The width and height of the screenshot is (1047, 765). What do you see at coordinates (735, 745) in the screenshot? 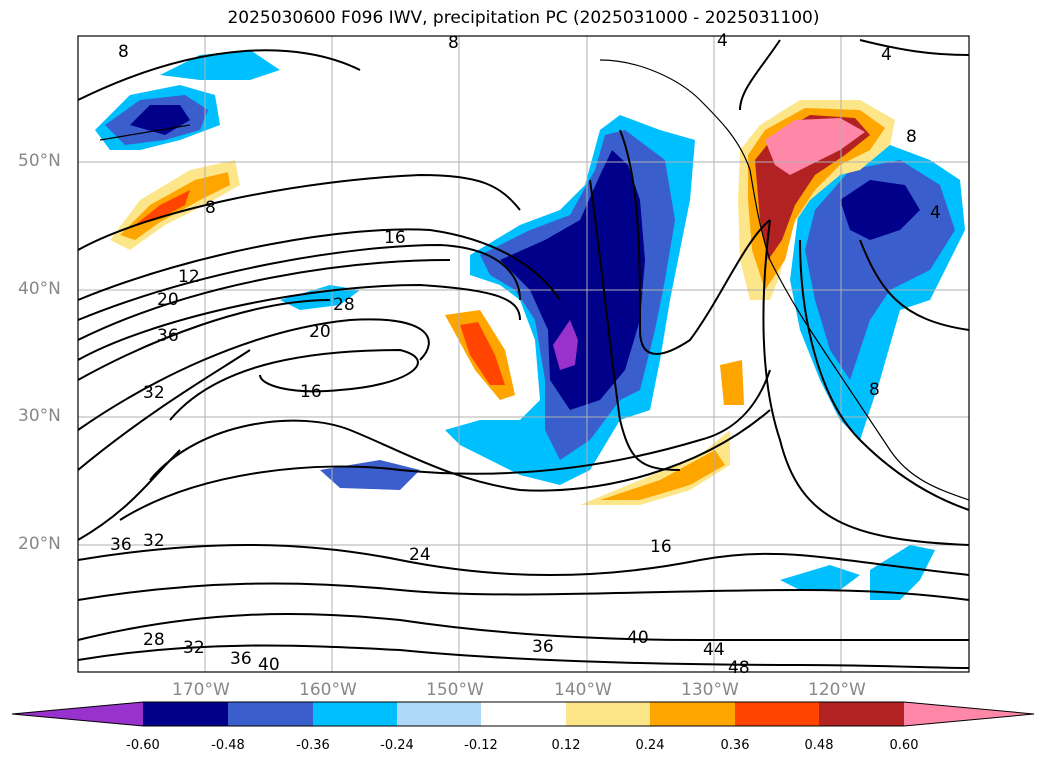
I see `colorbar-tick: 0.36` at bounding box center [735, 745].